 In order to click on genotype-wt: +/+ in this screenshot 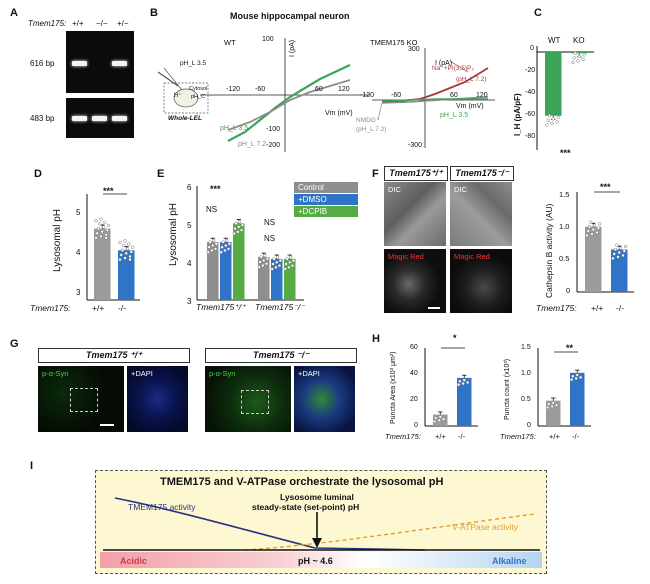, I will do `click(78, 23)`.